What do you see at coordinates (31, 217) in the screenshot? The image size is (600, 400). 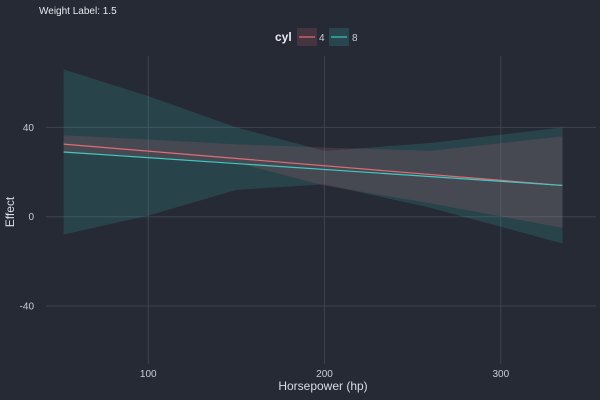 I see `y-tick-label-0: 0` at bounding box center [31, 217].